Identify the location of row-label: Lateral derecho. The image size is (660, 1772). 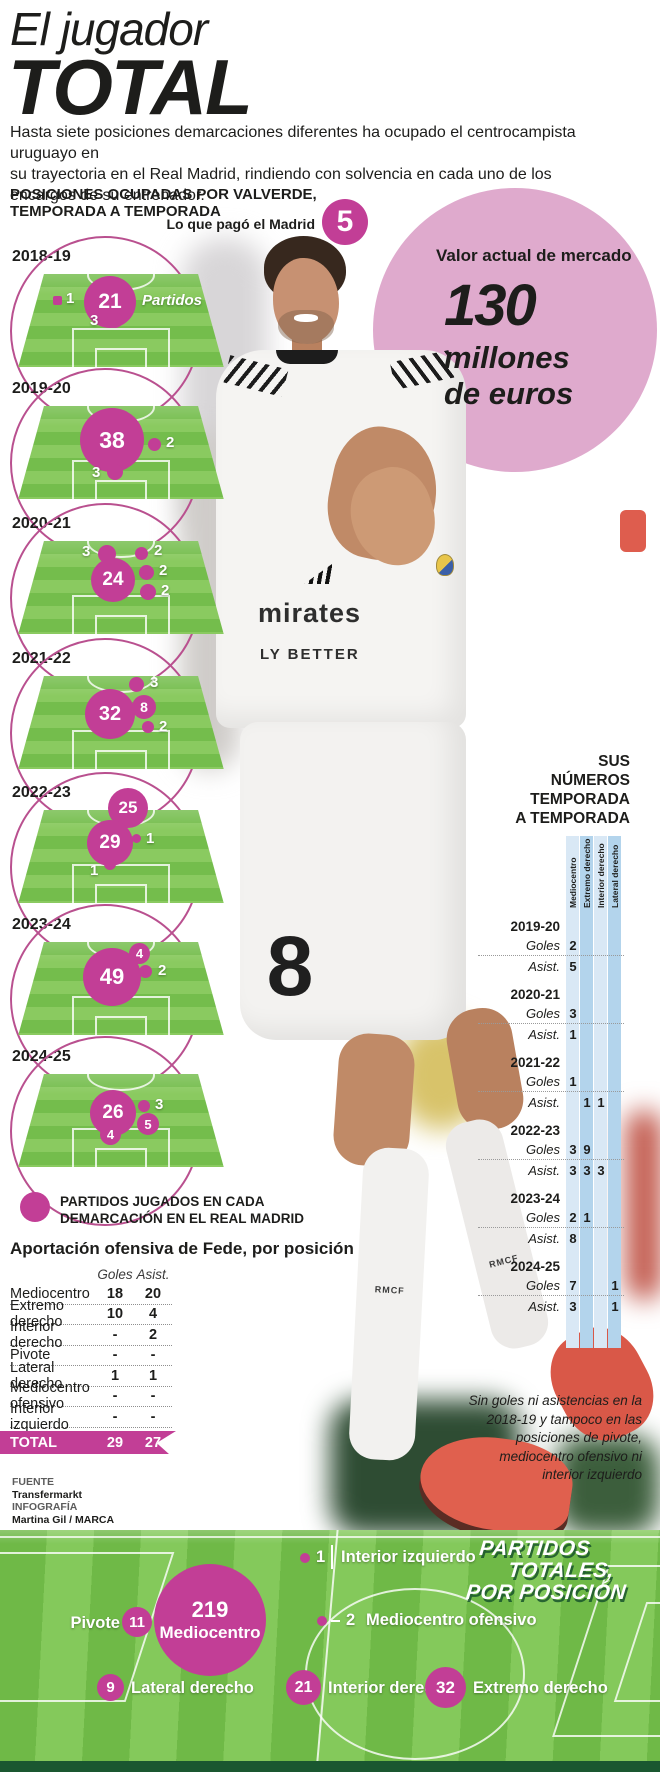
(36, 1375).